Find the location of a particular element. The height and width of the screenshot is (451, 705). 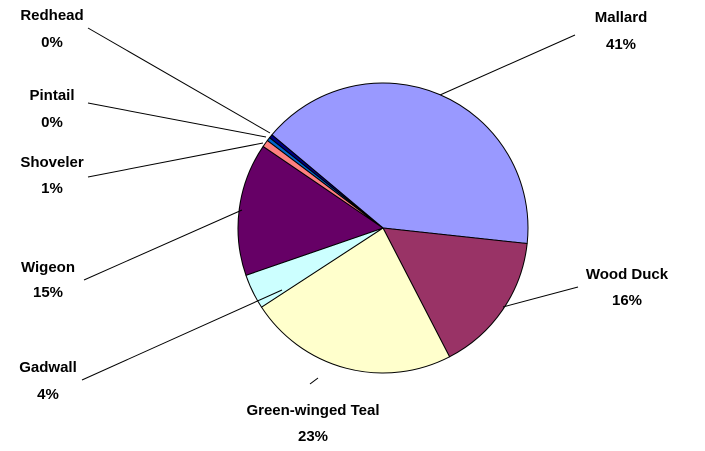

slice-label: Shoveler is located at coordinates (52, 162).